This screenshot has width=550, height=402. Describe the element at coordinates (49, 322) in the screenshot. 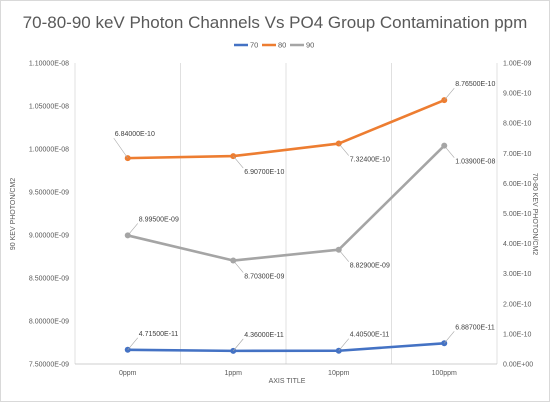

I see `left-tick-label: 8.00000E-09` at that location.